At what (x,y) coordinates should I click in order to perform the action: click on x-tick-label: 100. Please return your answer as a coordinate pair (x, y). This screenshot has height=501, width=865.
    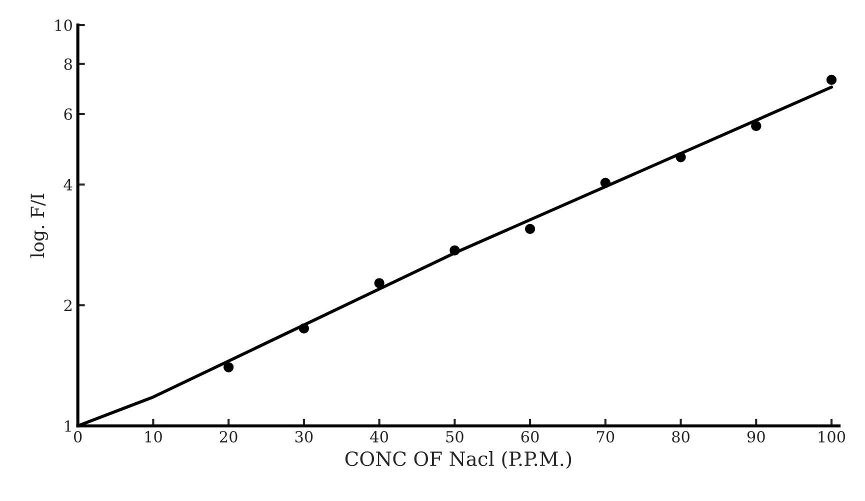
    Looking at the image, I should click on (832, 436).